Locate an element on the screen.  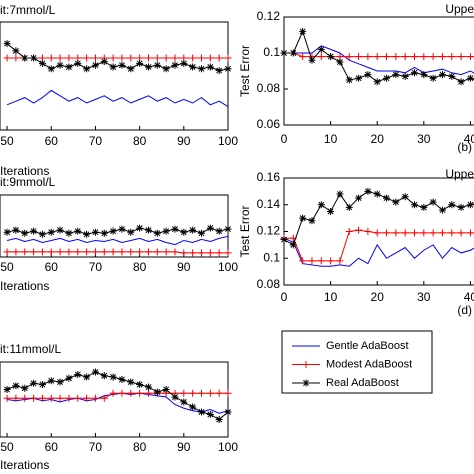
x-tick-label: 90 is located at coordinates (184, 141).